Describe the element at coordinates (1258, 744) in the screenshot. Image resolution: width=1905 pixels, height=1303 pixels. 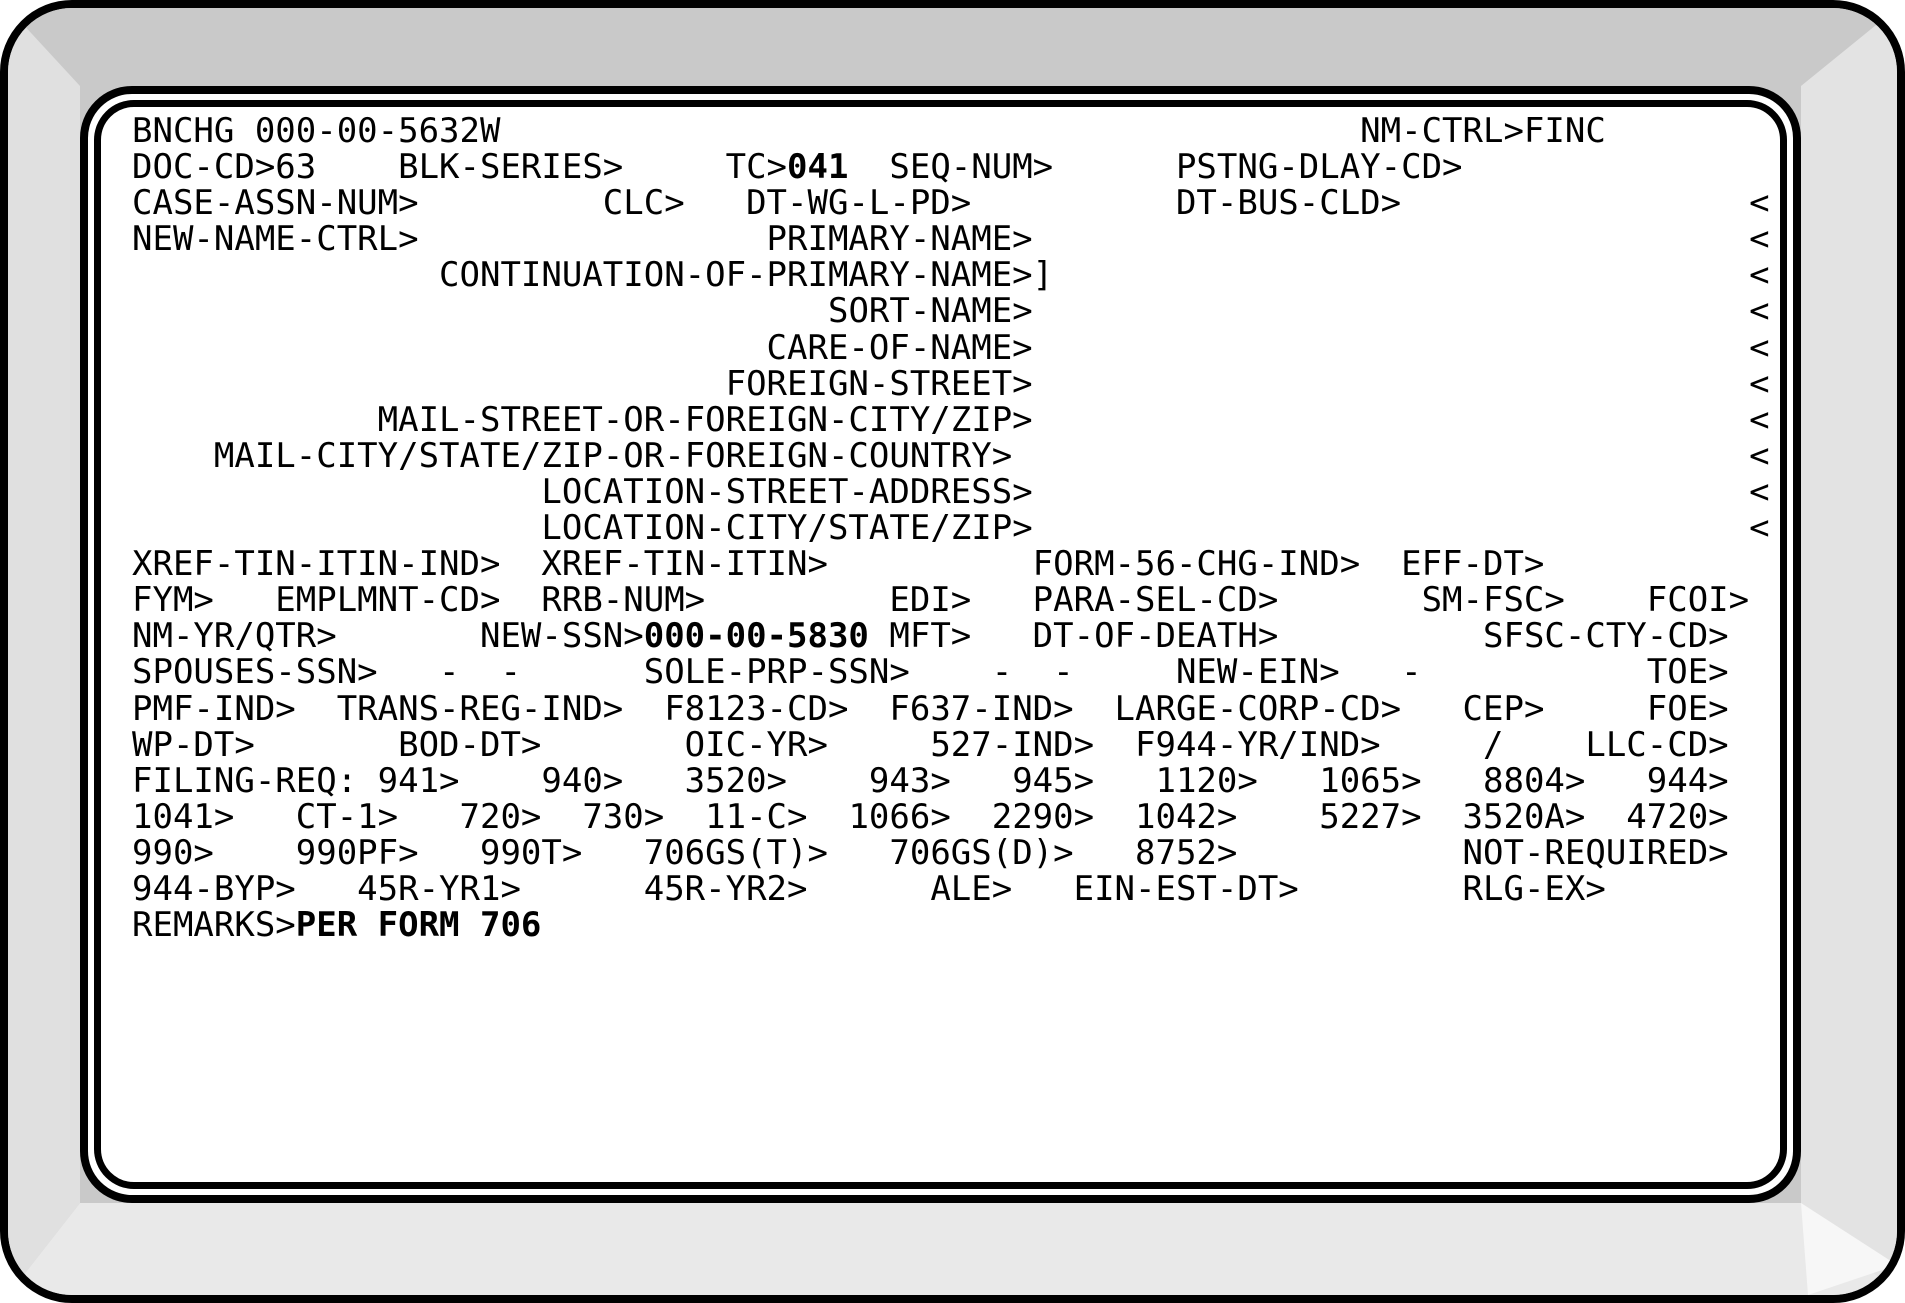
I see `terminal-field-label: F944-YR/IND>` at that location.